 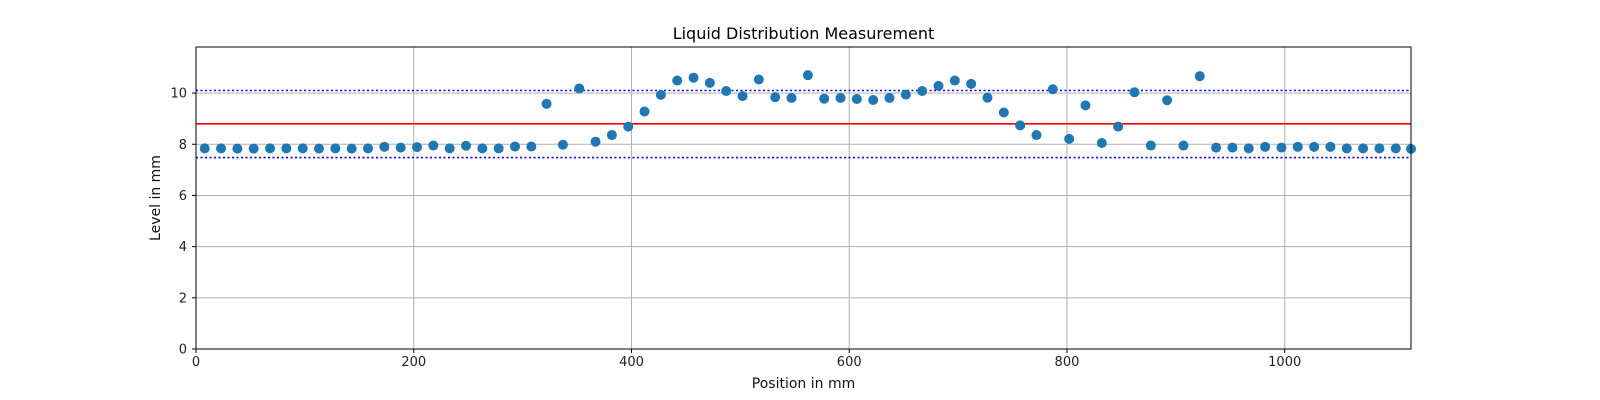 What do you see at coordinates (1067, 362) in the screenshot?
I see `x-tick-label: 800` at bounding box center [1067, 362].